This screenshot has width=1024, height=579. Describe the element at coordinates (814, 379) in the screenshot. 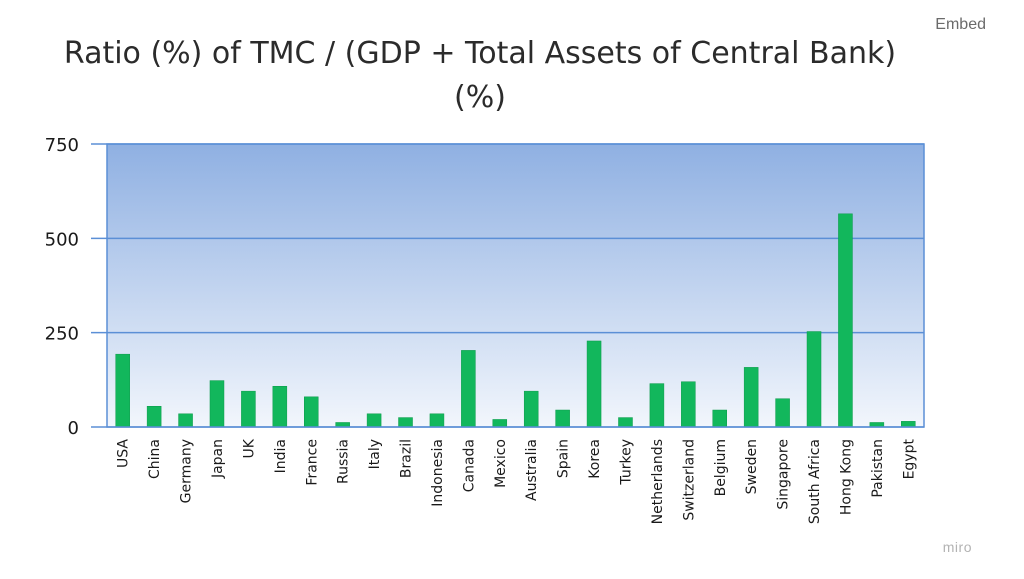

I see `bar-south-africa` at that location.